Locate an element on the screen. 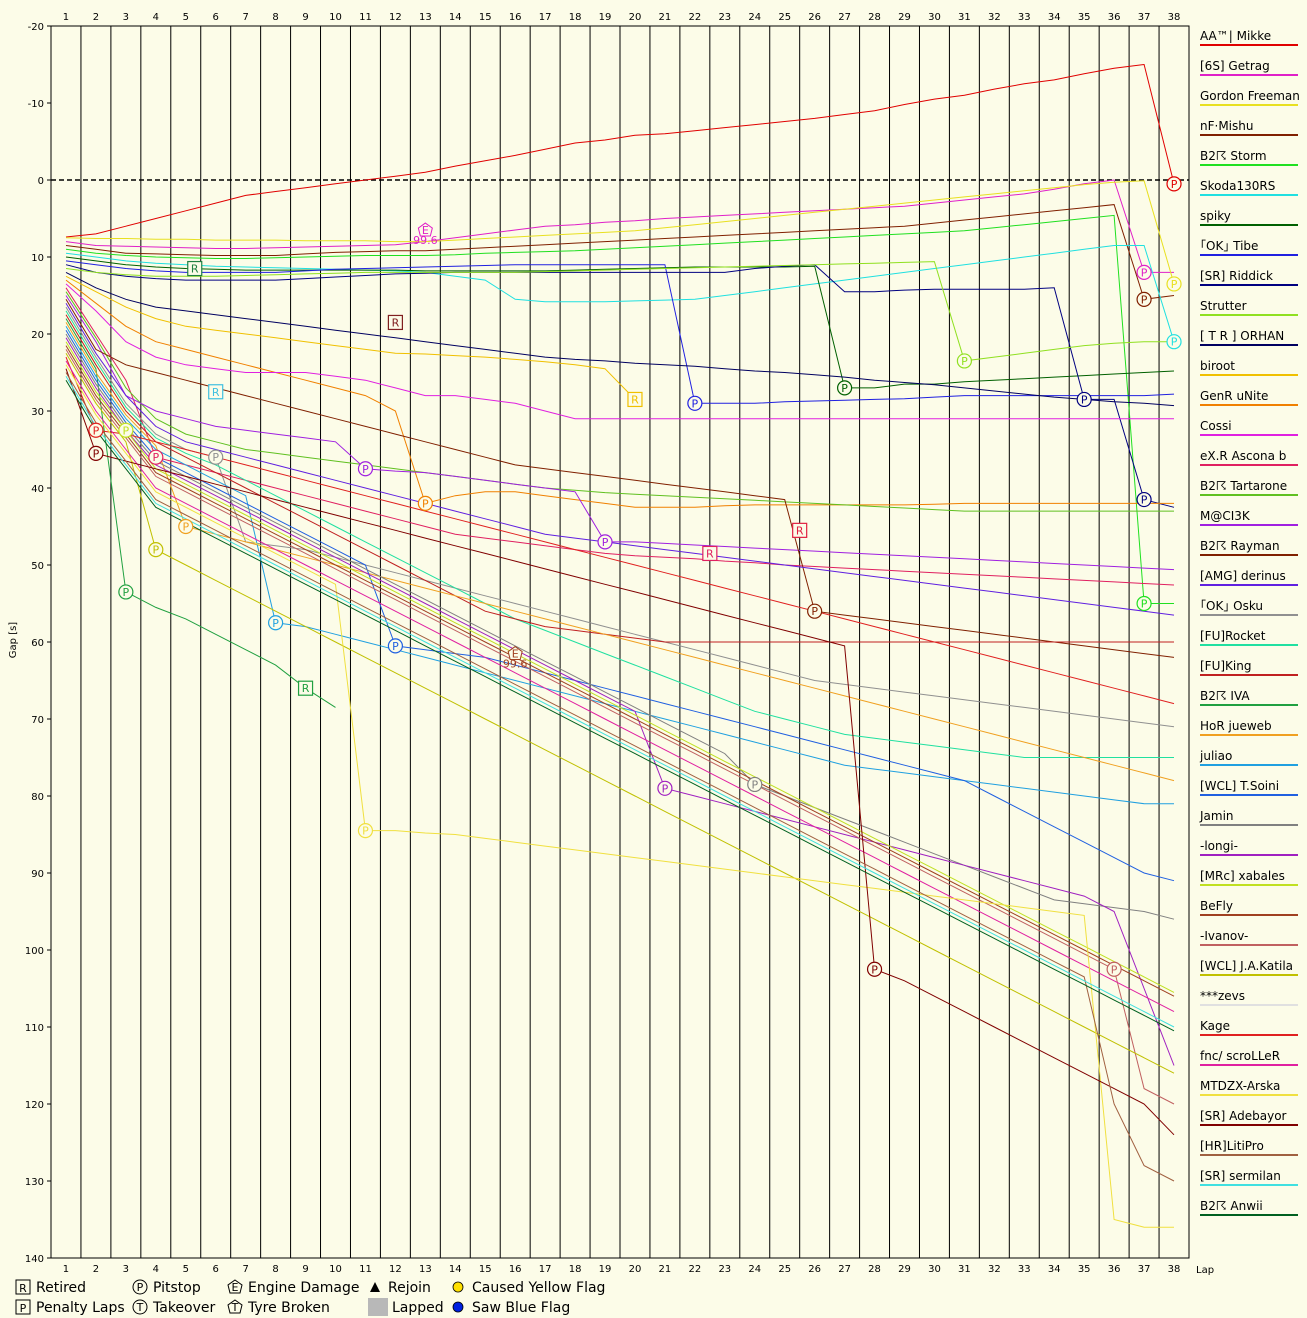  key-label: Pitstop is located at coordinates (177, 1288).